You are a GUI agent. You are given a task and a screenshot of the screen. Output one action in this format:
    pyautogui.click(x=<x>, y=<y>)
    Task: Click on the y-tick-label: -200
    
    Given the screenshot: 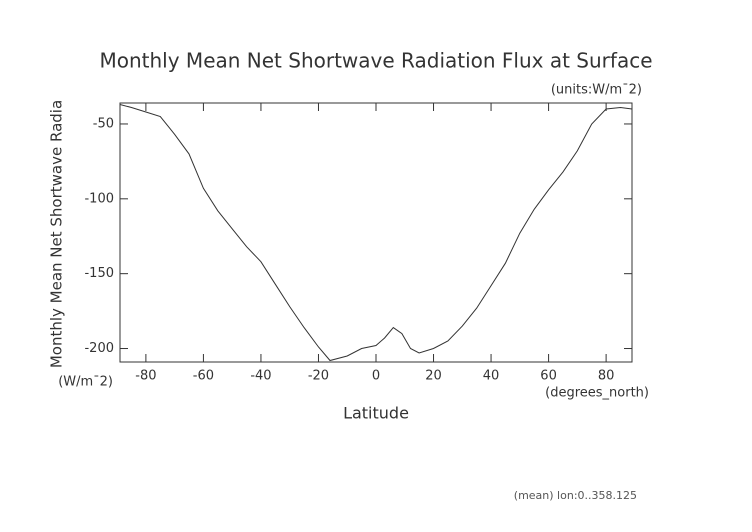 What is the action you would take?
    pyautogui.click(x=99, y=348)
    